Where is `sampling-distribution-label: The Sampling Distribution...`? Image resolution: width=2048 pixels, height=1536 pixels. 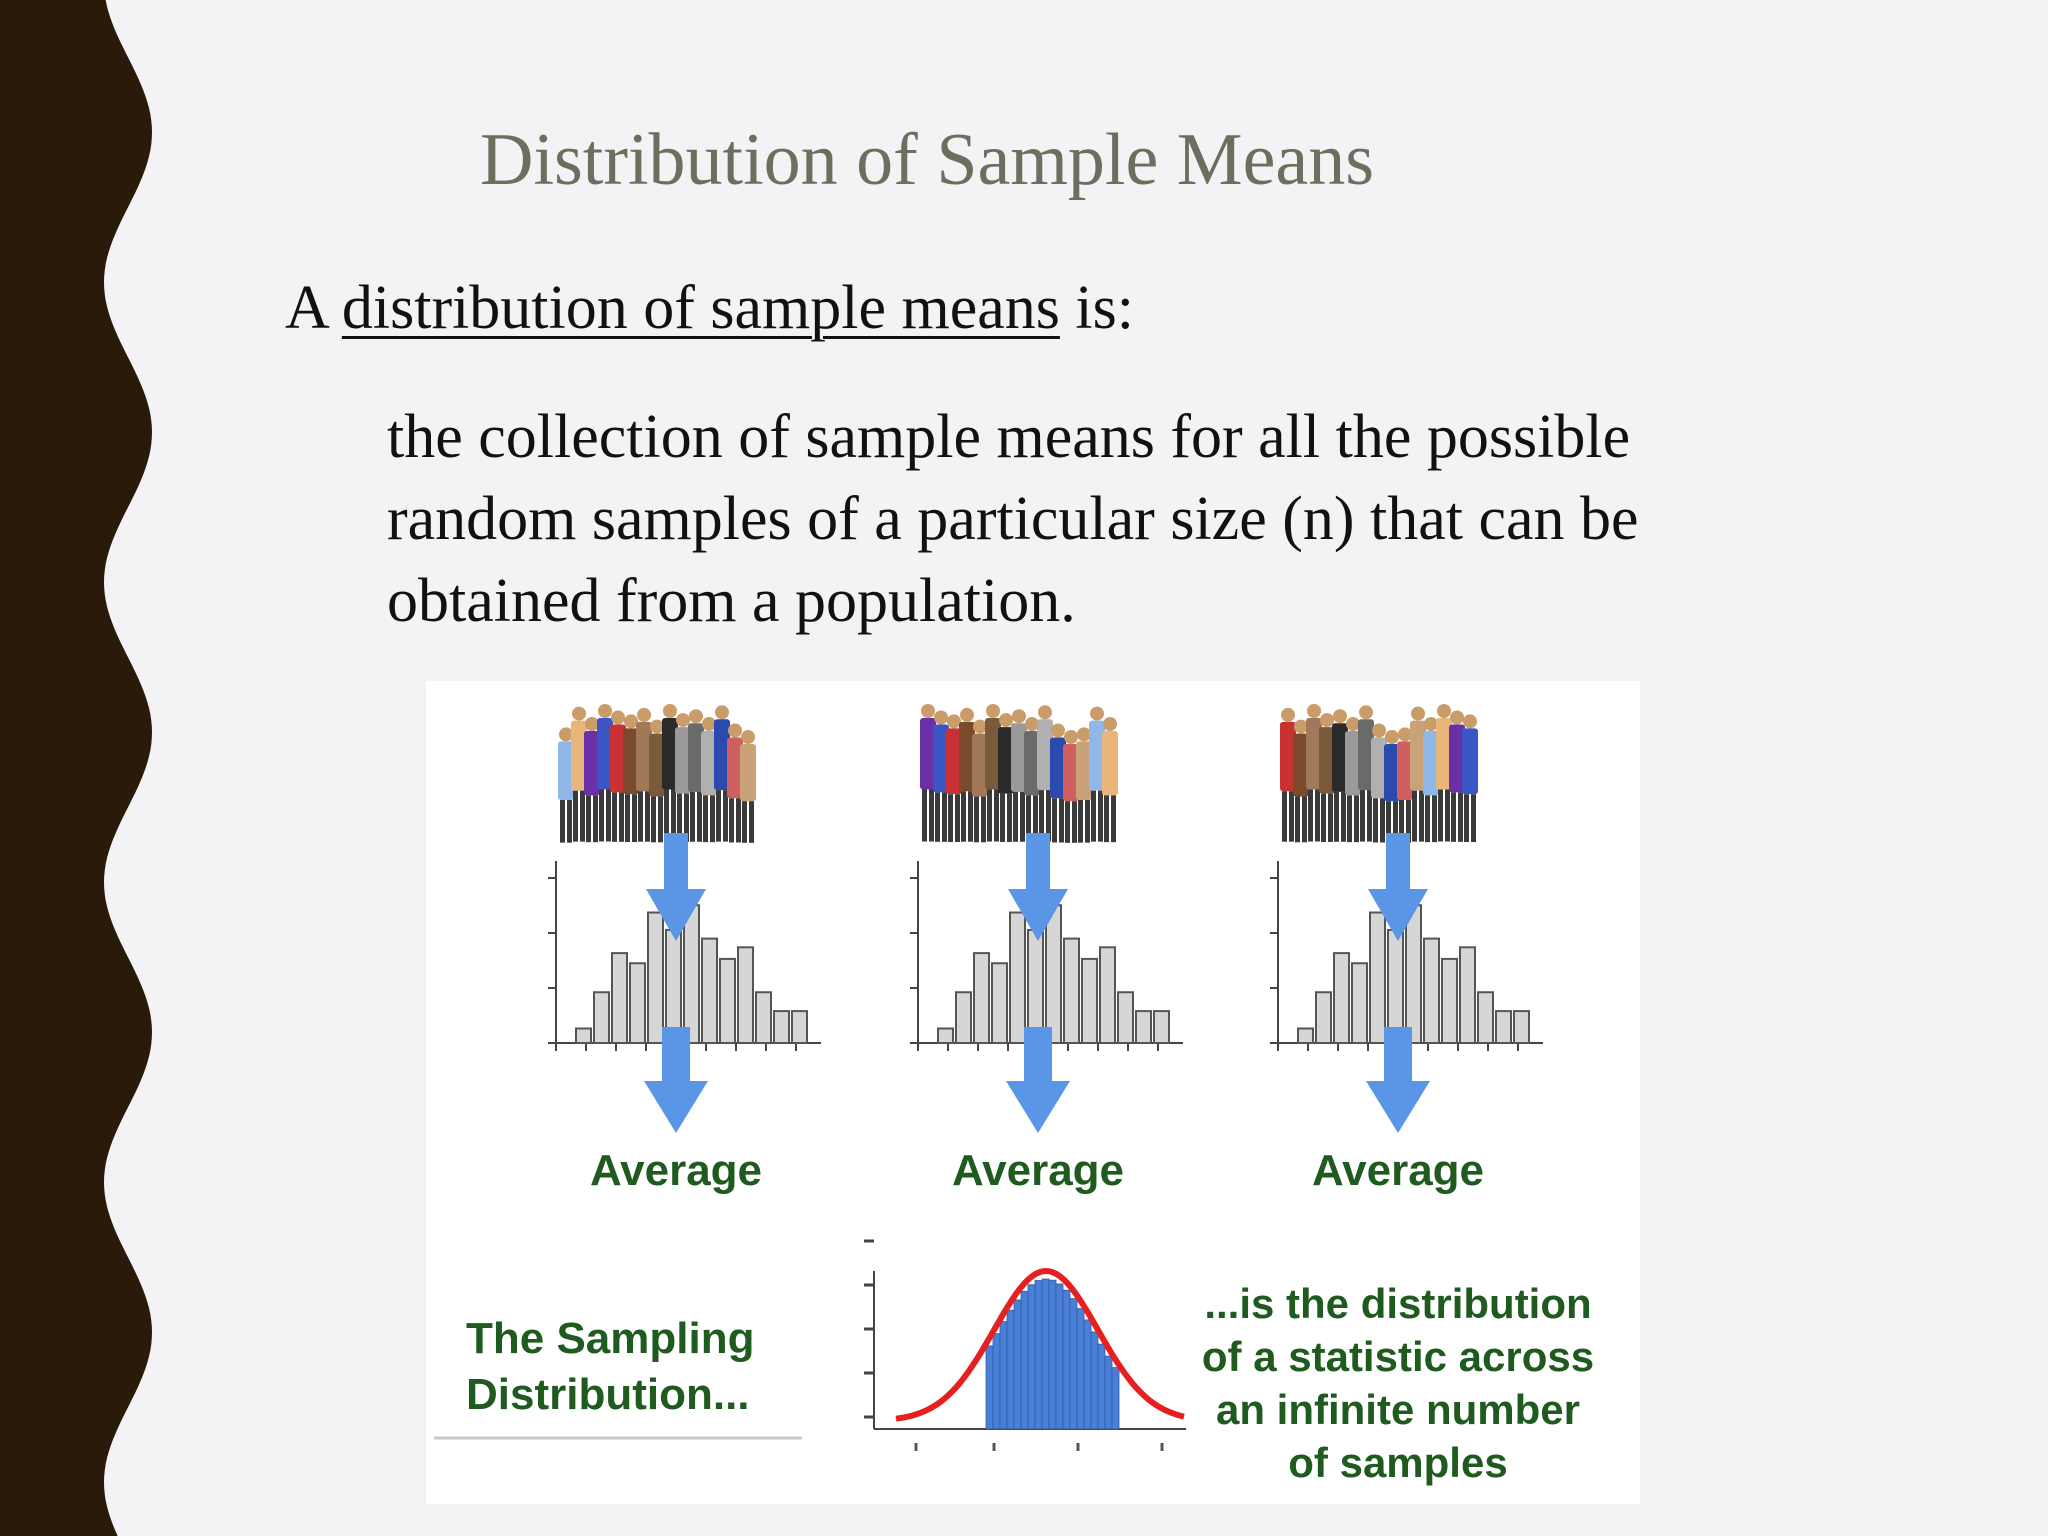
sampling-distribution-label: The Sampling Distribution... is located at coordinates (610, 1366).